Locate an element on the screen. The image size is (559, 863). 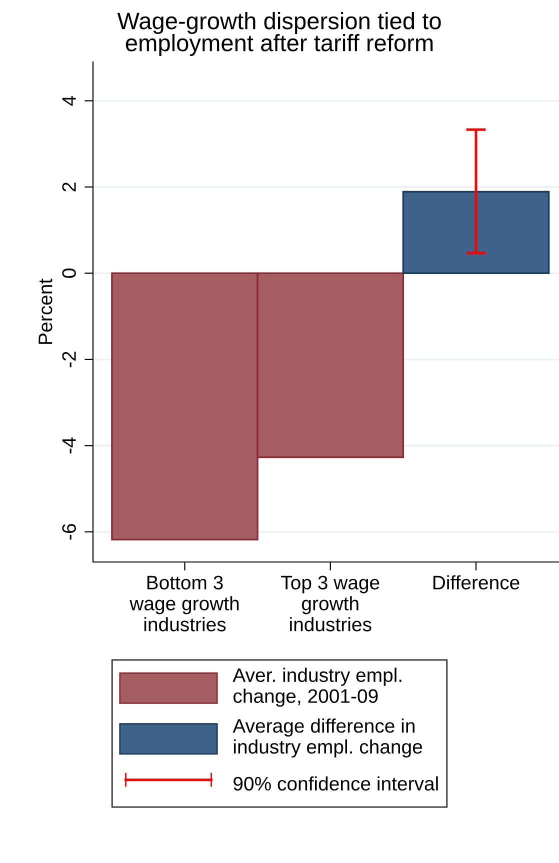
legend-label: Average difference in industry empl. change is located at coordinates (327, 738).